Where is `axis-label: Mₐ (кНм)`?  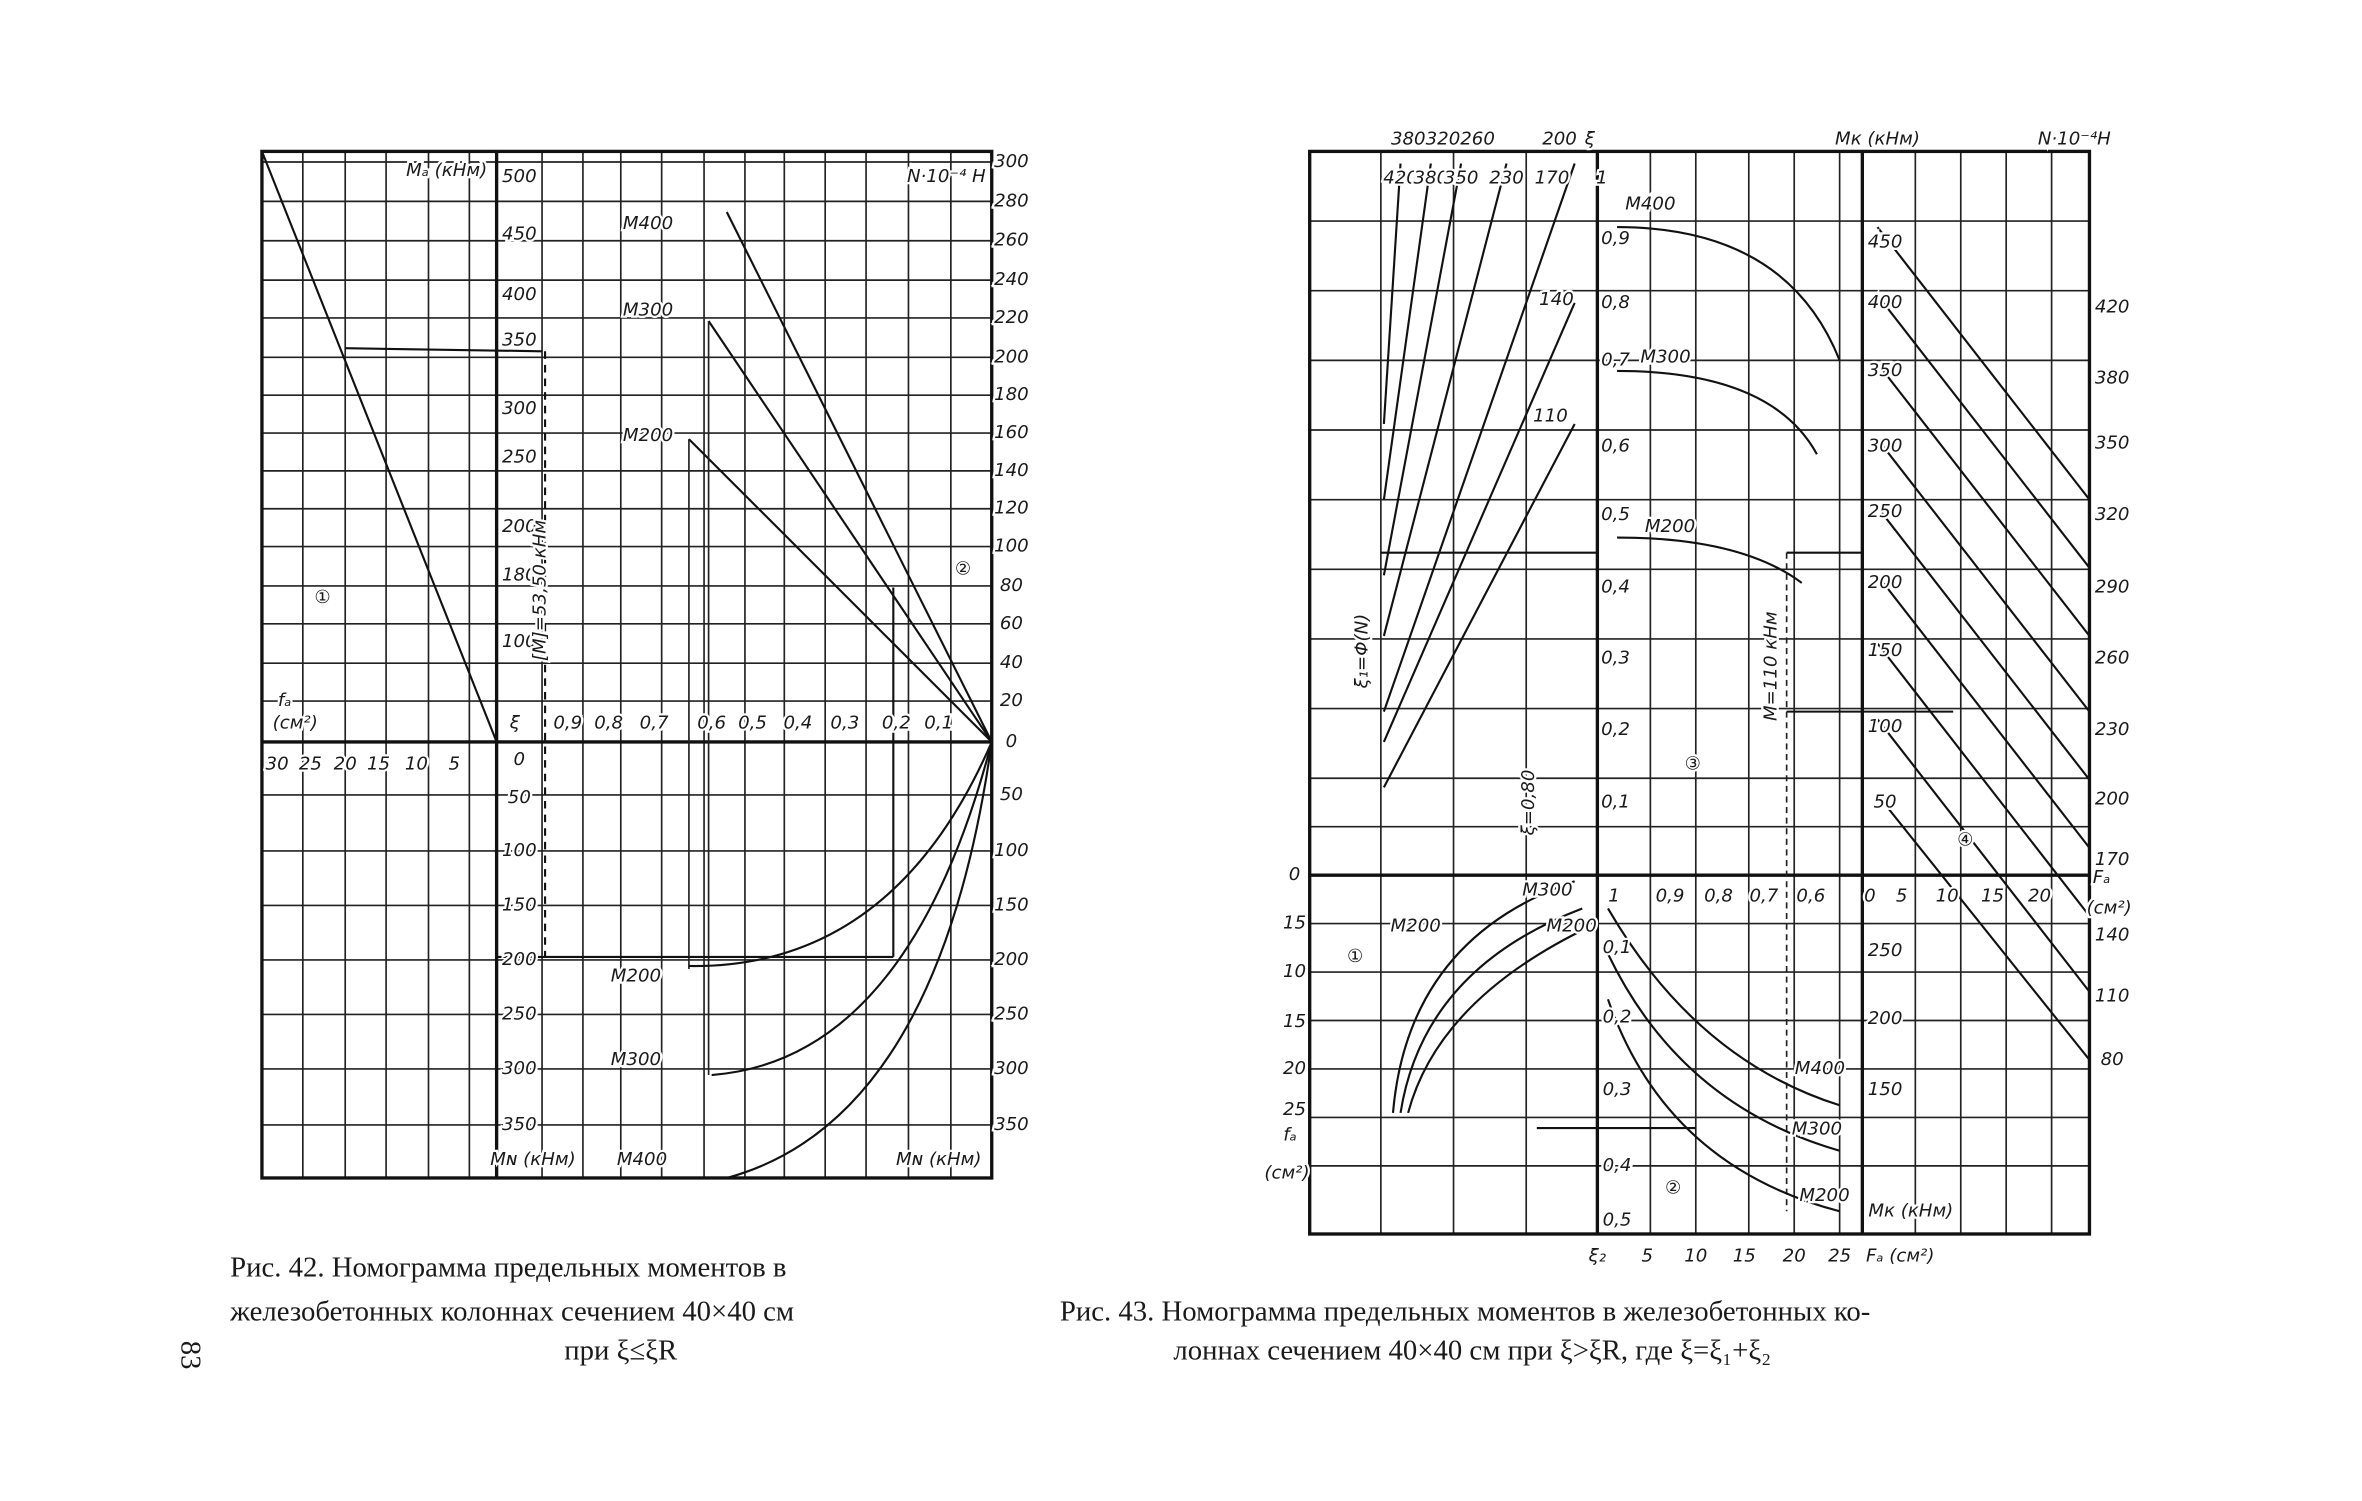
axis-label: Mₐ (кНм) is located at coordinates (446, 170).